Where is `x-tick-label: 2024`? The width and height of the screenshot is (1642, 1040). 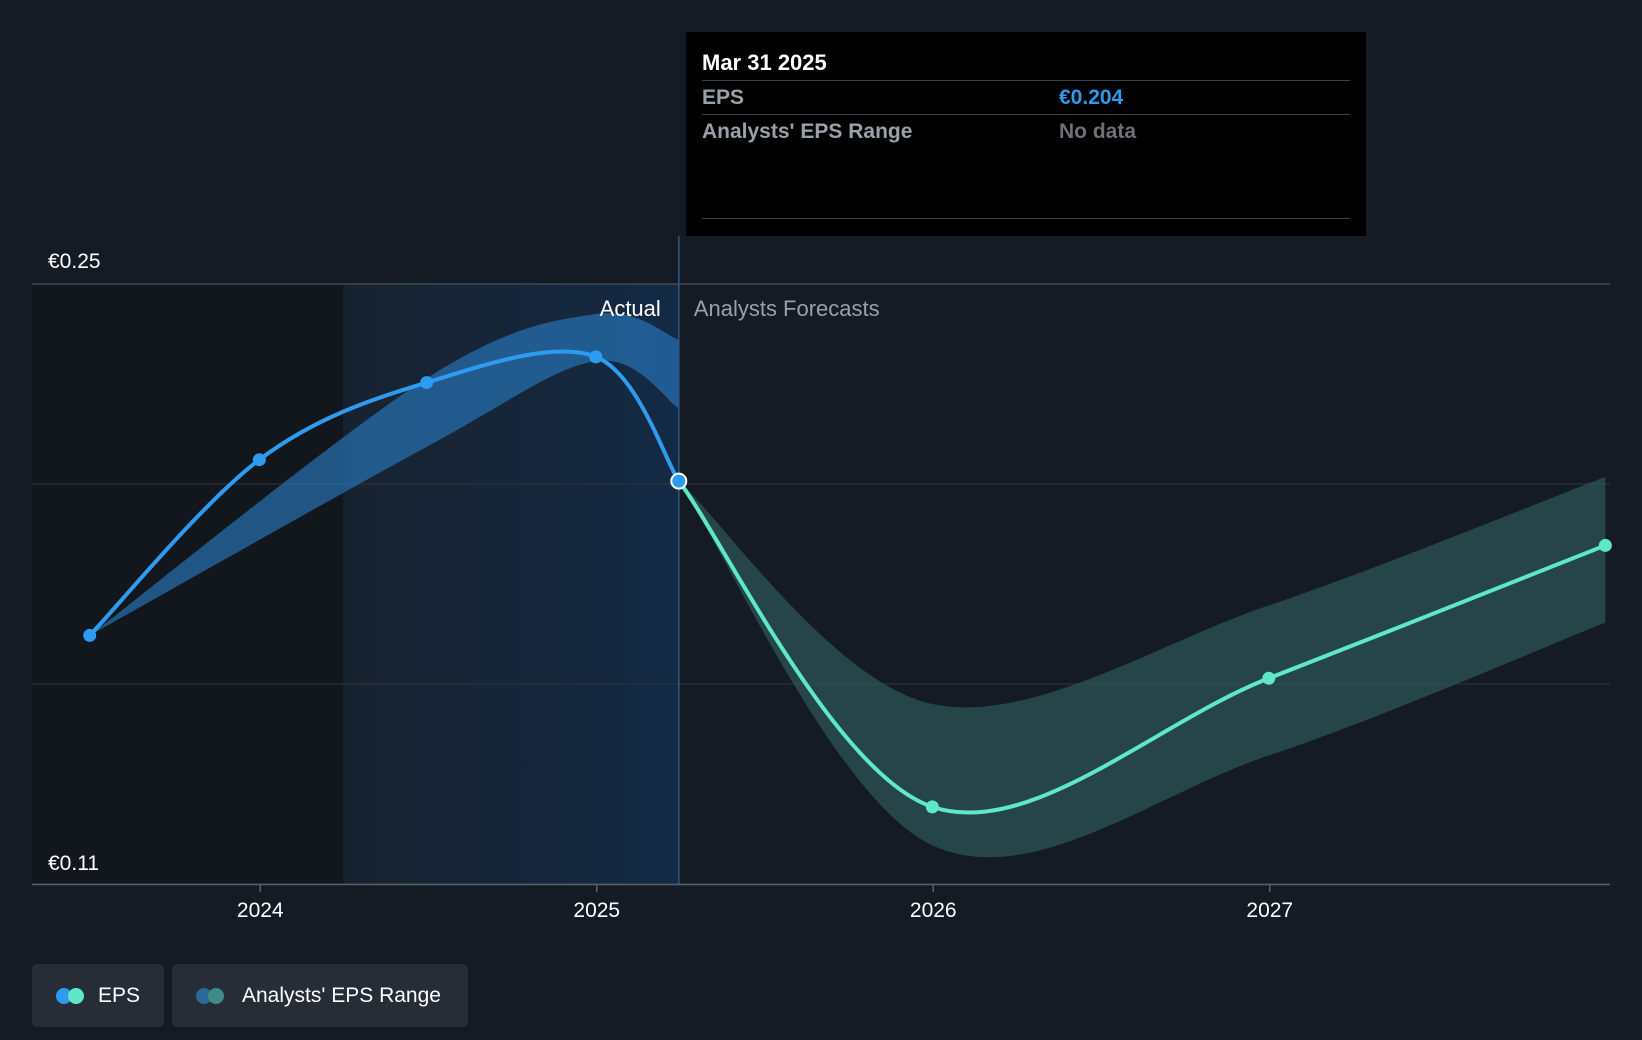
x-tick-label: 2024 is located at coordinates (260, 910).